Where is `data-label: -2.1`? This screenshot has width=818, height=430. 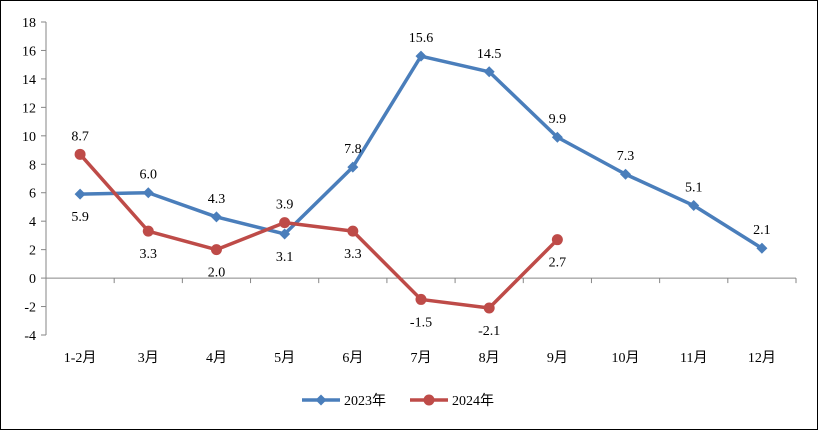
data-label: -2.1 is located at coordinates (489, 331).